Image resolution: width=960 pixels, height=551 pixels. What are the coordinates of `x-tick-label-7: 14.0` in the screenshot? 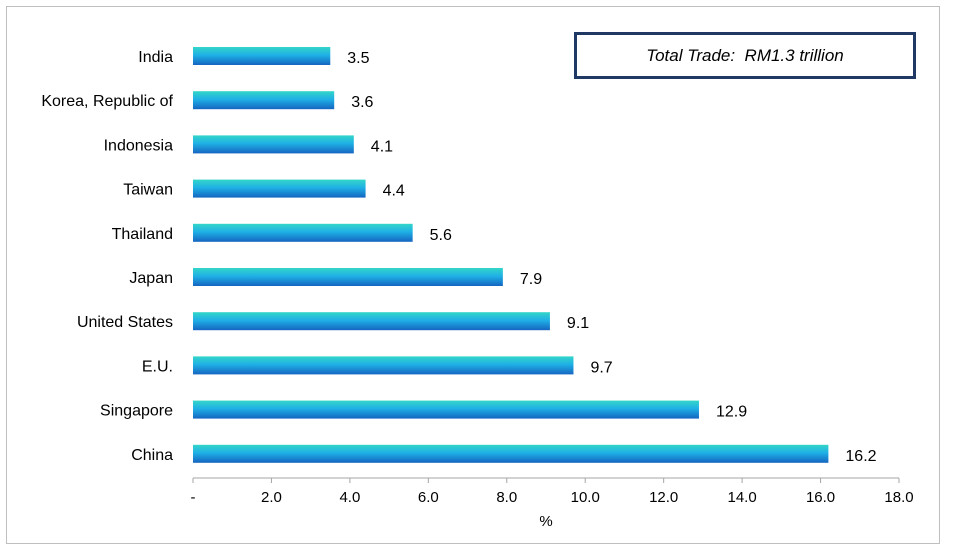 It's located at (742, 497).